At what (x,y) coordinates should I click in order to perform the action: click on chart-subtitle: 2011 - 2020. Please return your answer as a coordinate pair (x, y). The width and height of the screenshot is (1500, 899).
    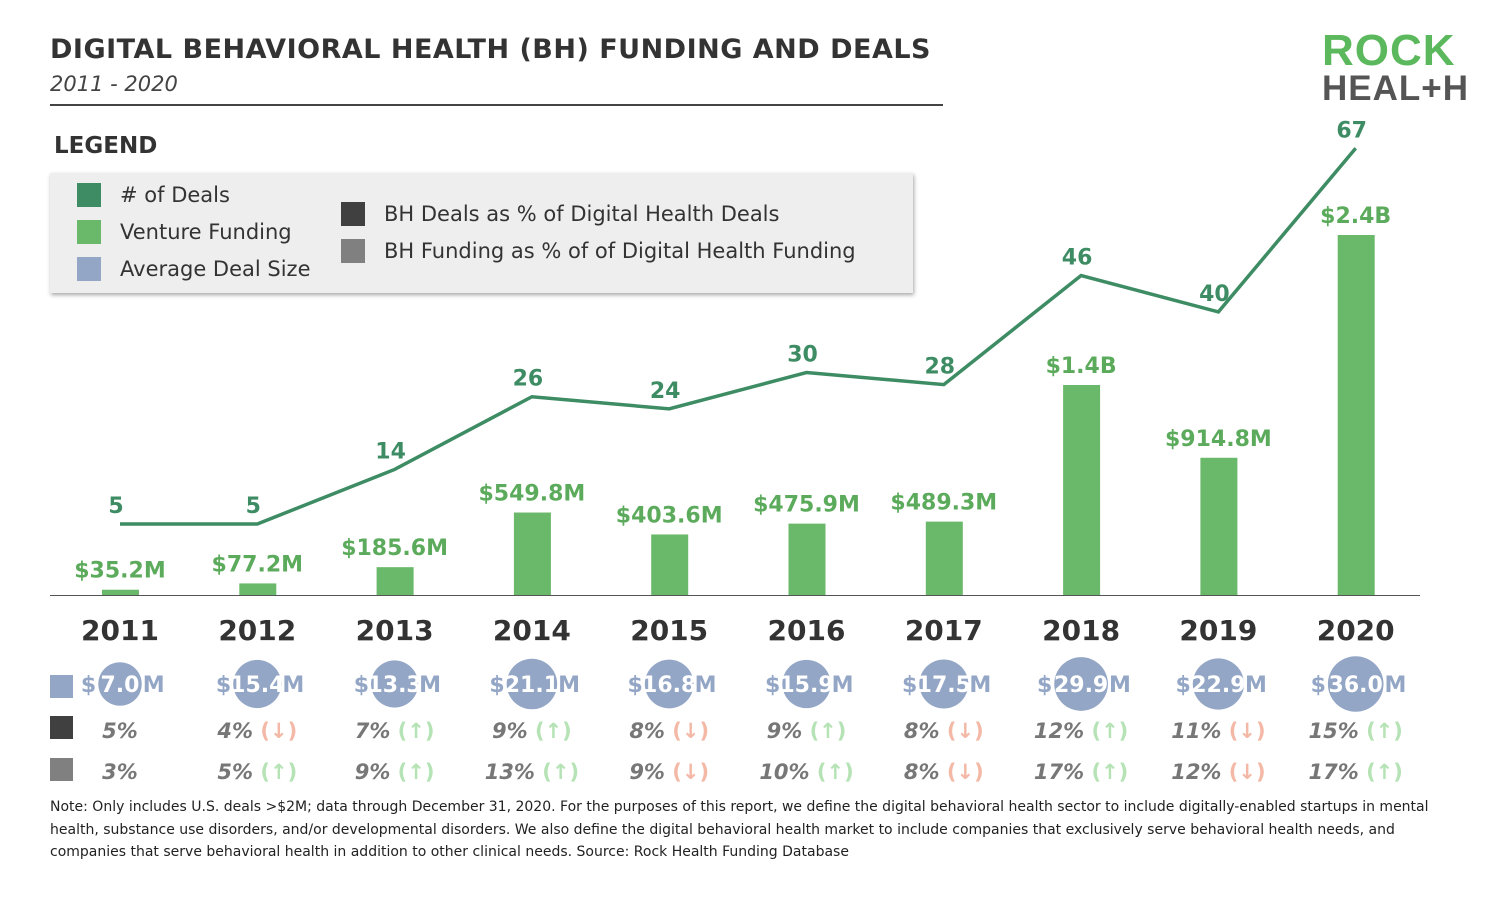
    Looking at the image, I should click on (114, 84).